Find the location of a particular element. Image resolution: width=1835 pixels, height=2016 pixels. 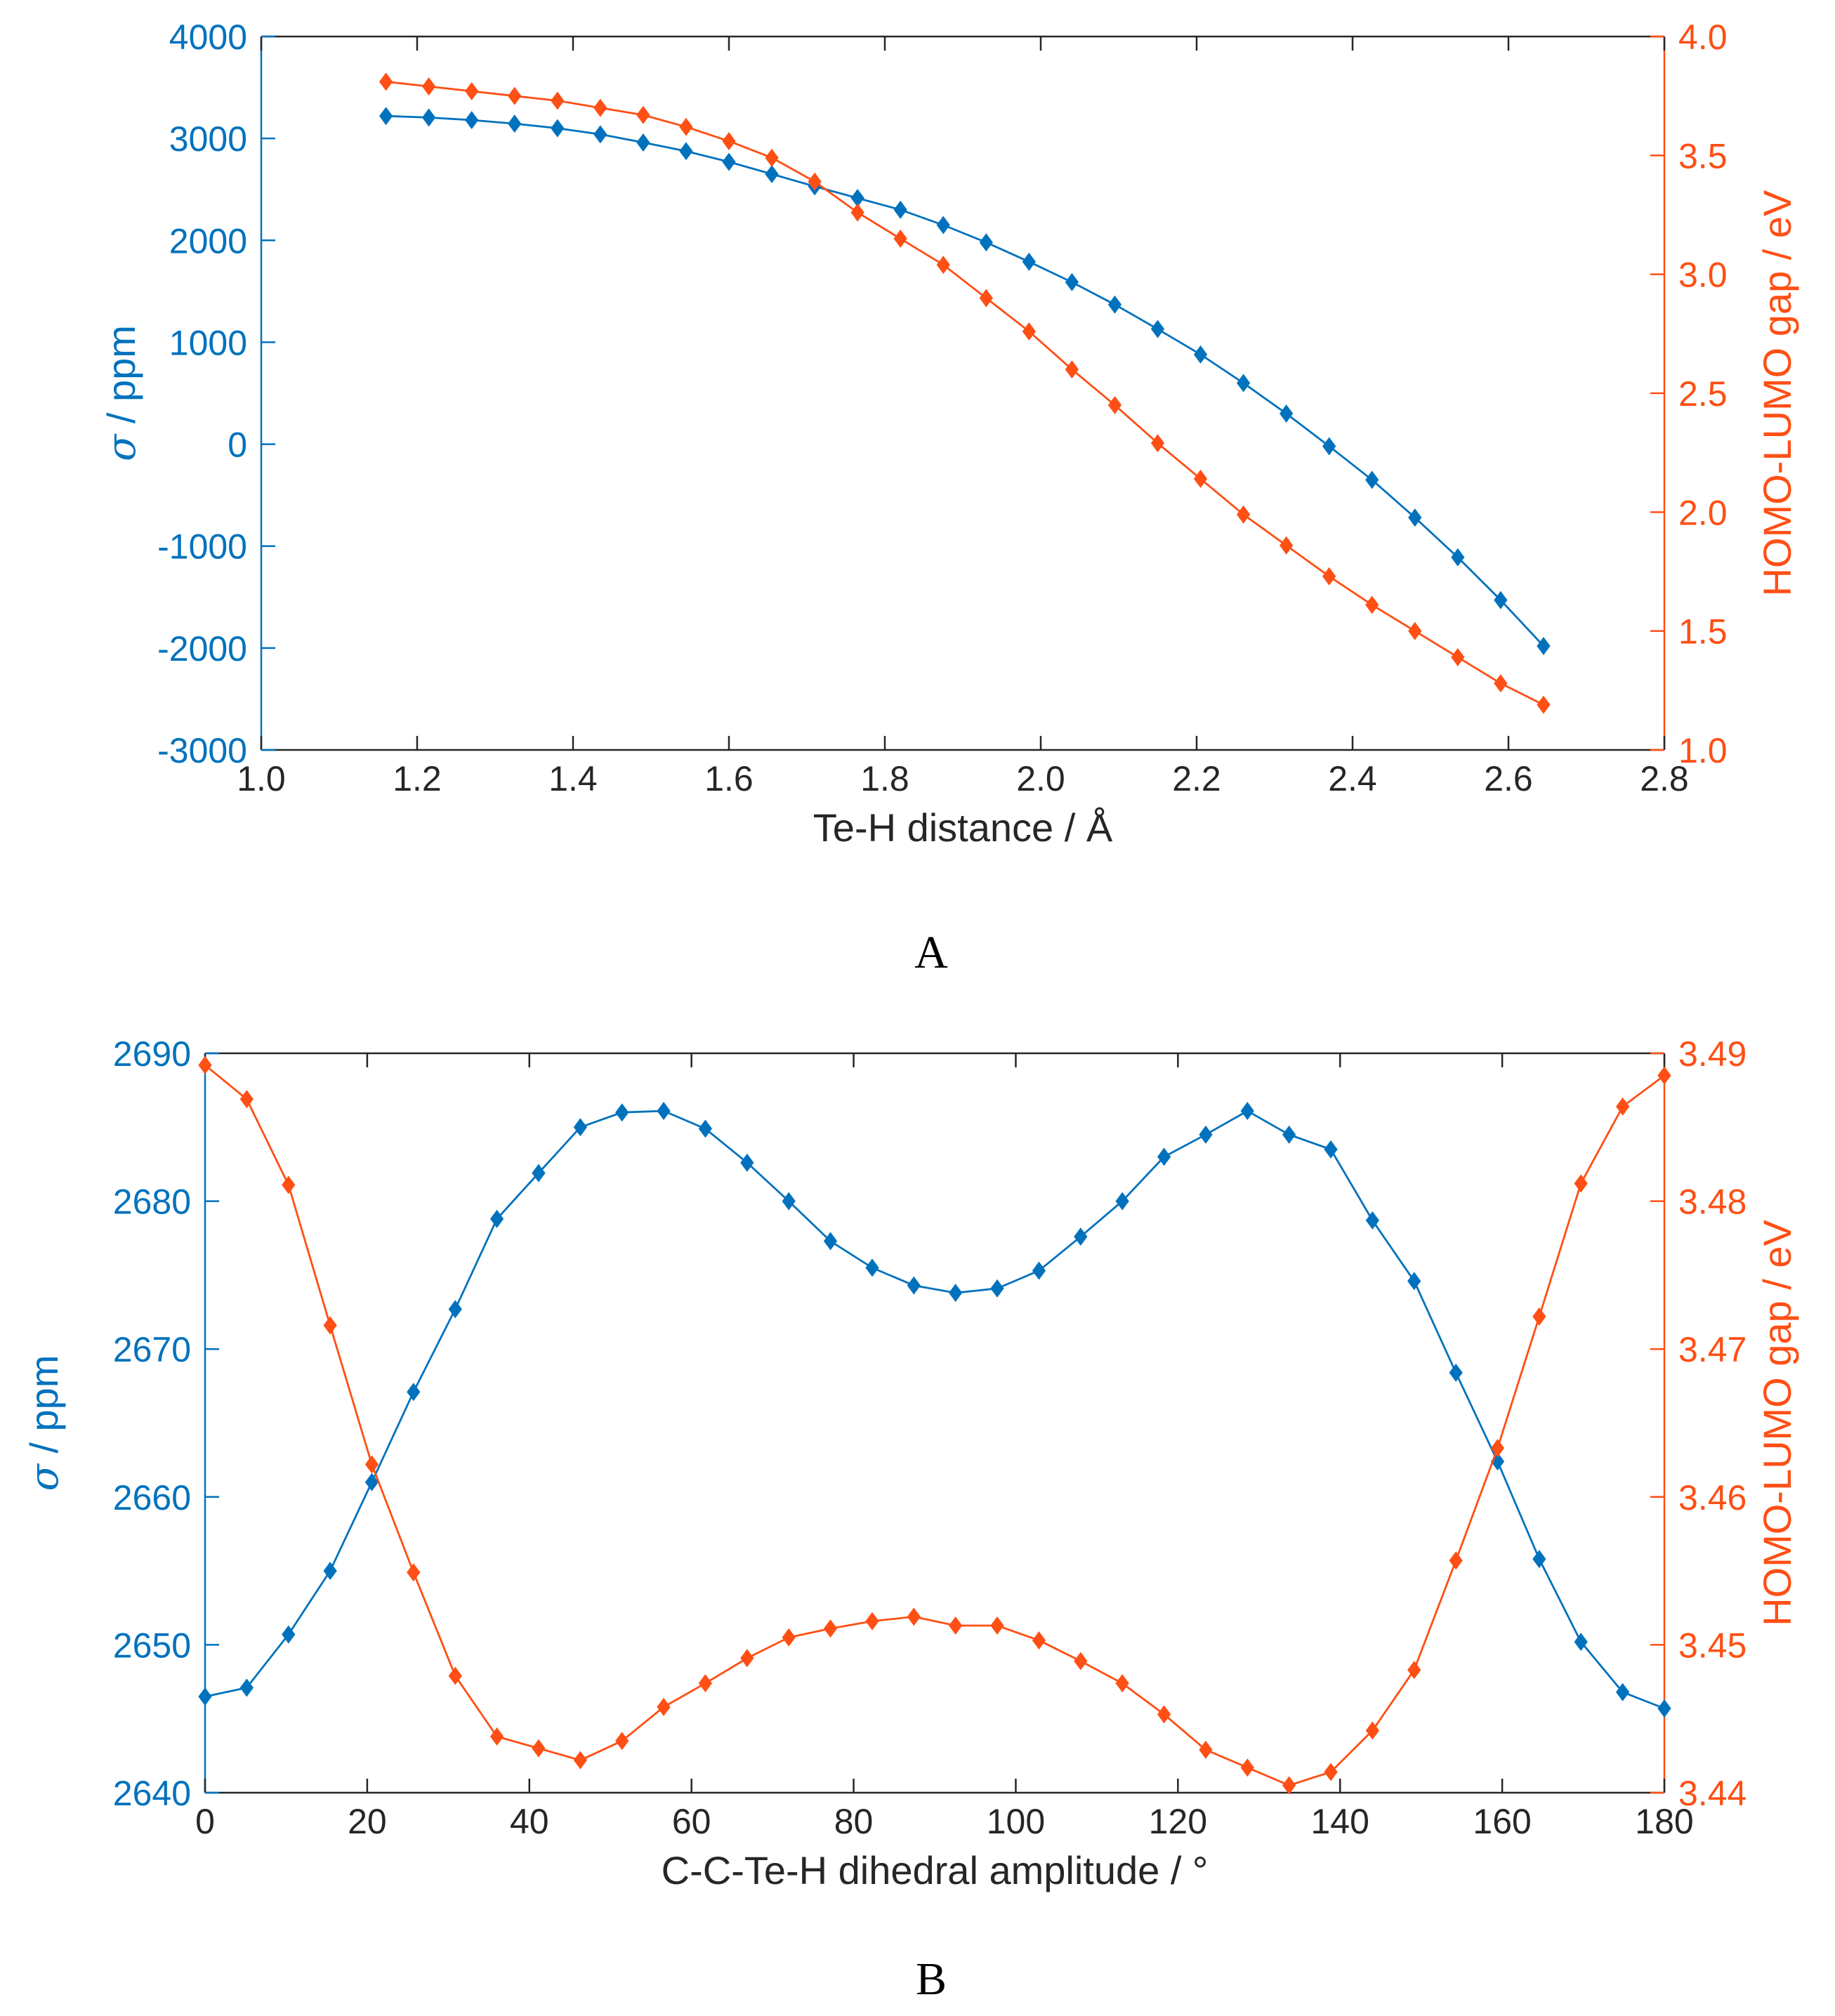

y2-tick-label: 1.0 is located at coordinates (1703, 750).